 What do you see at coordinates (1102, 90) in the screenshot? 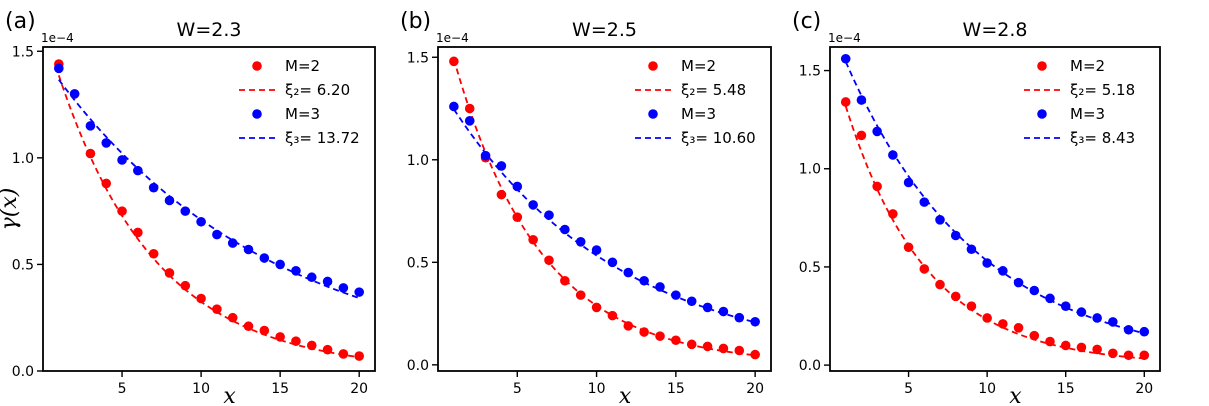
I see `legend-label: ξ₂= 5.18` at bounding box center [1102, 90].